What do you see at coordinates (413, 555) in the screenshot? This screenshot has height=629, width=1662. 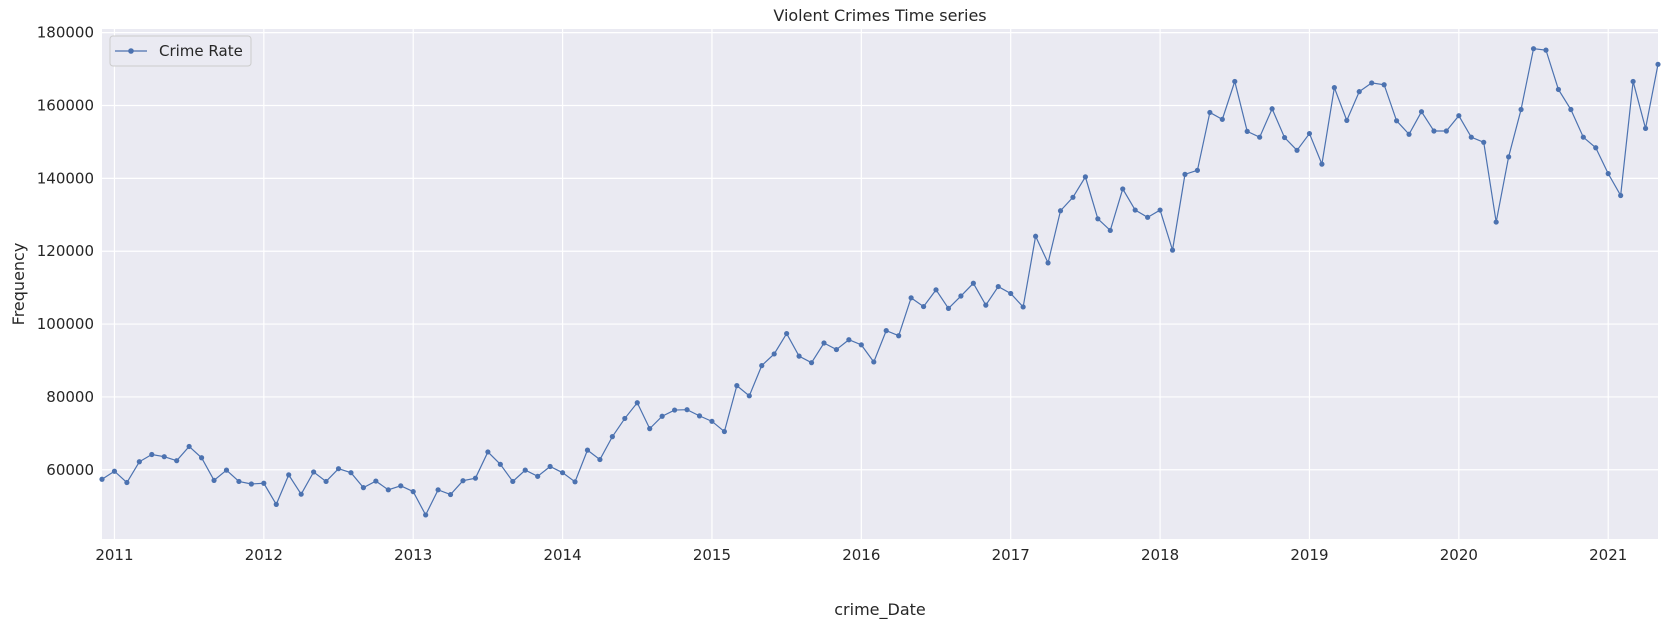 I see `x-tick-label: 2013` at bounding box center [413, 555].